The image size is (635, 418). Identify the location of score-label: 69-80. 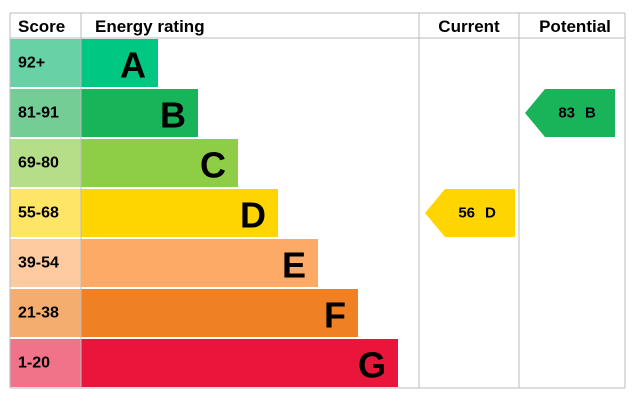
(38, 163).